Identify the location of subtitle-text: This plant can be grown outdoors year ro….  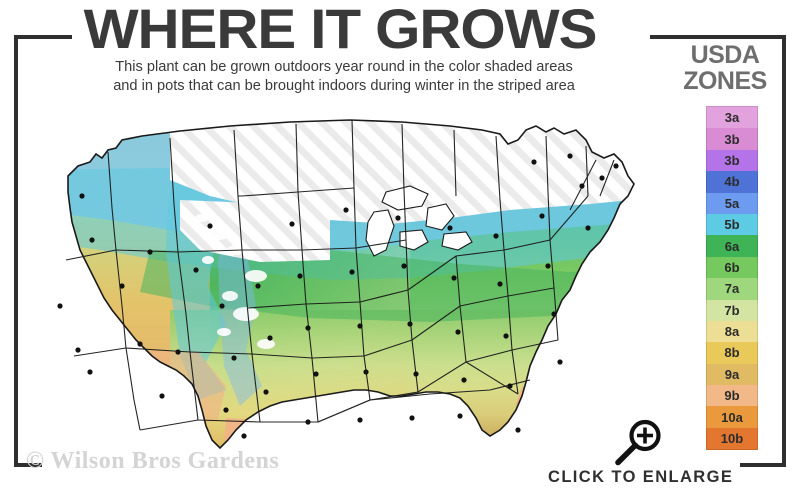
(344, 77).